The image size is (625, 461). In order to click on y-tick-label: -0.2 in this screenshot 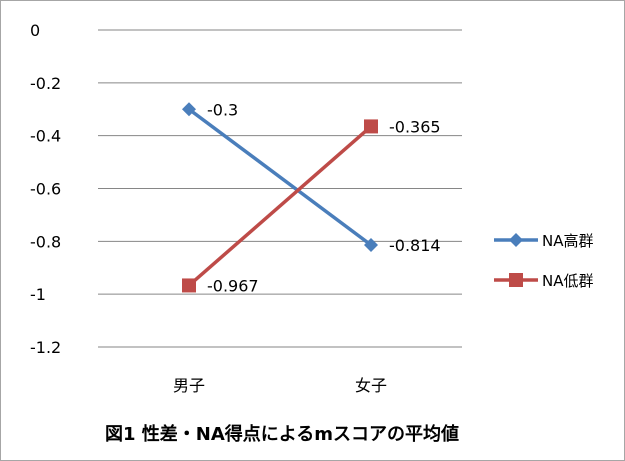, I will do `click(45, 83)`.